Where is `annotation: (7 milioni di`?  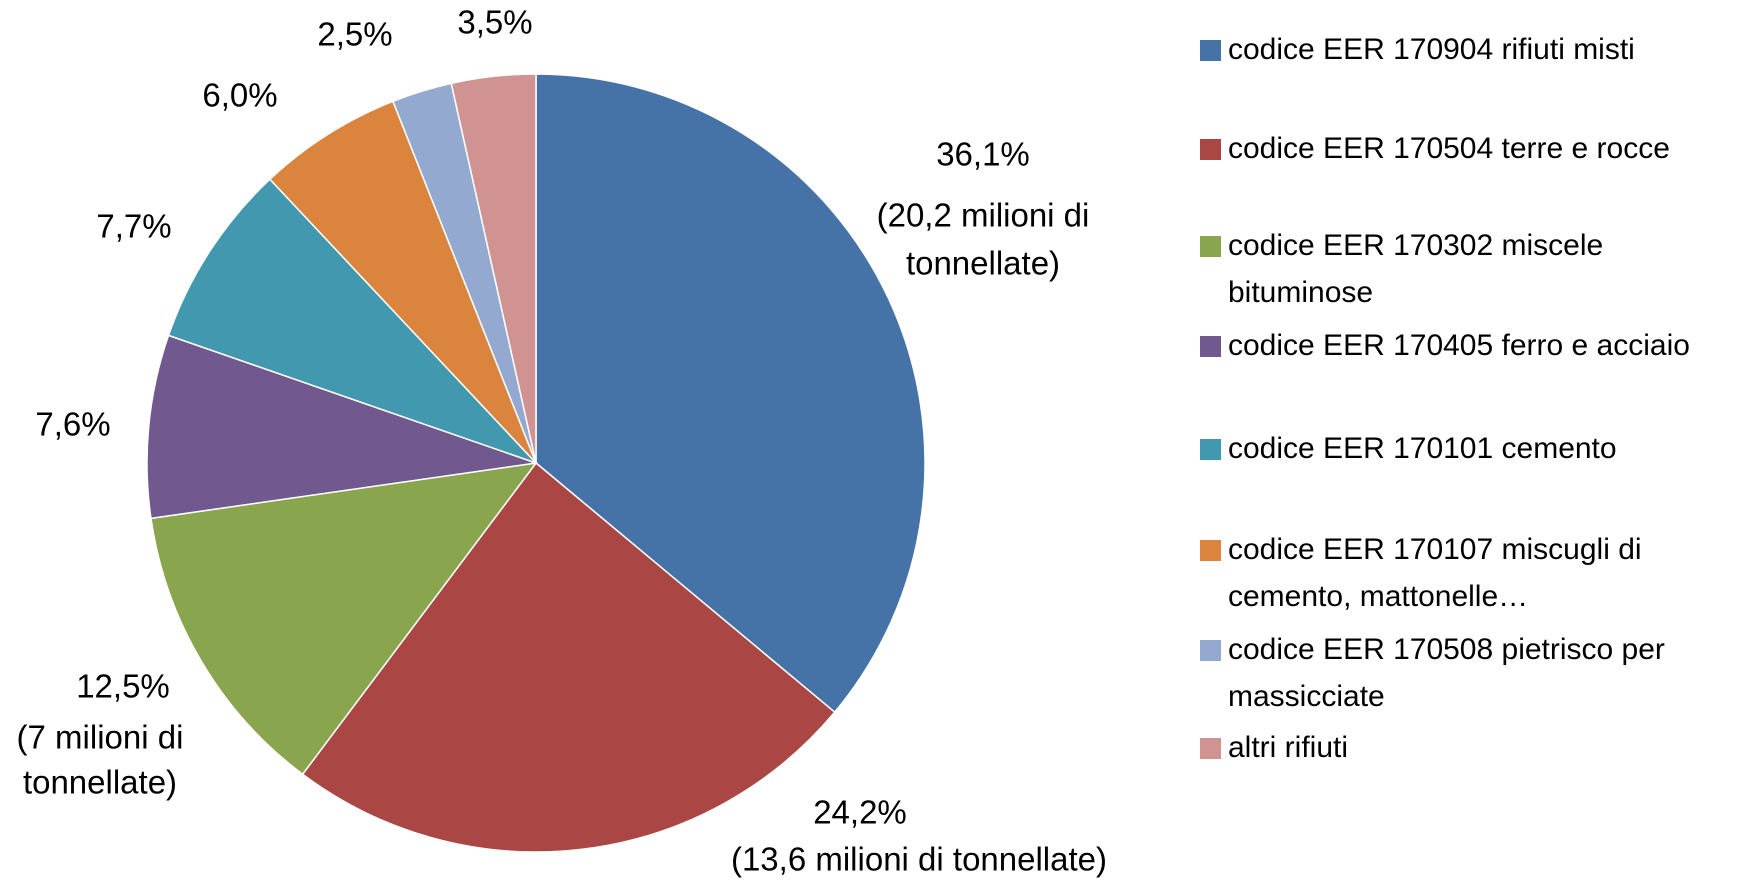 annotation: (7 milioni di is located at coordinates (100, 737).